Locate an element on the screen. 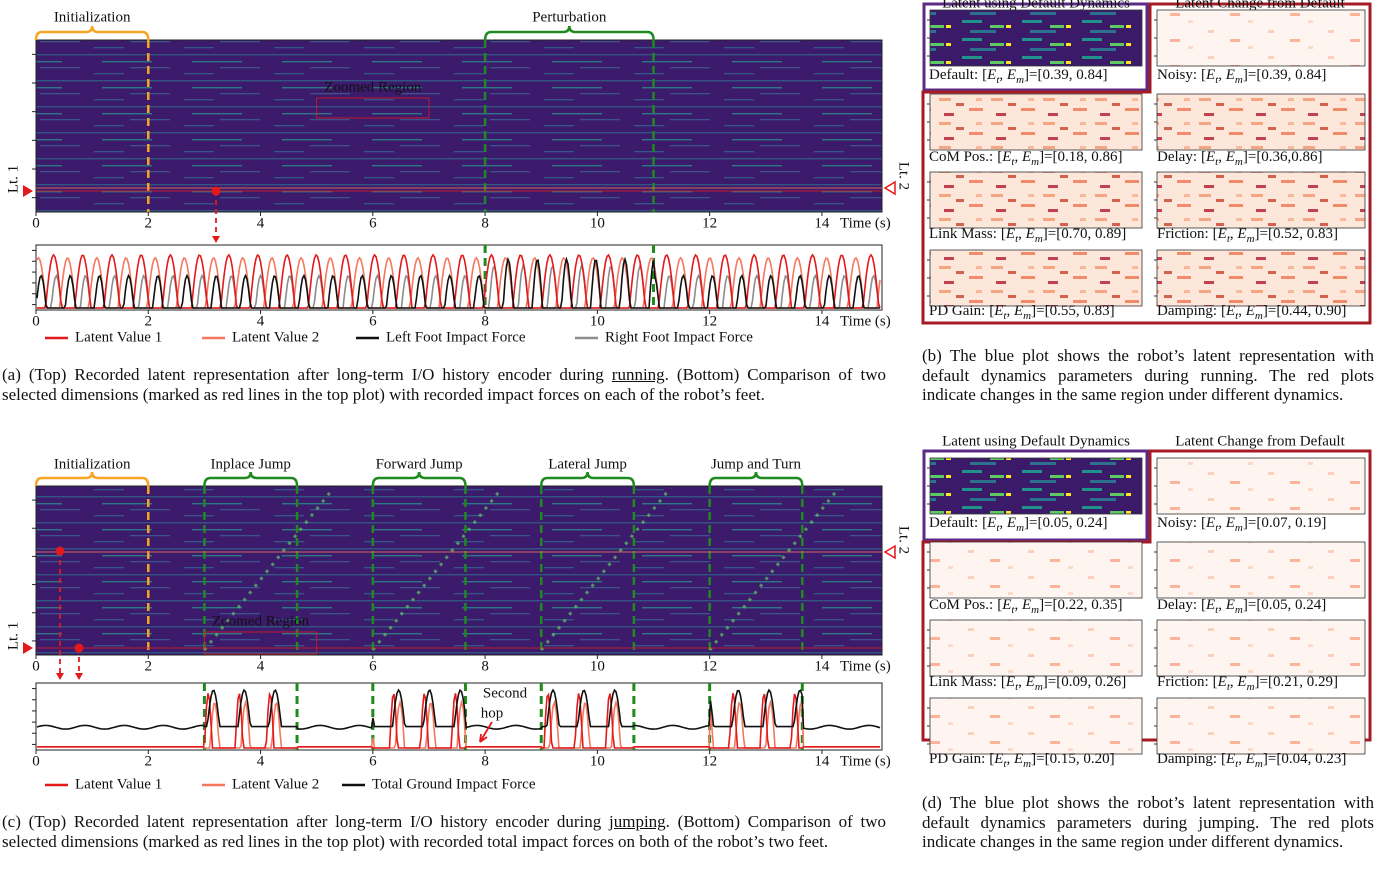  cell-label: PD Gain: [Et, Em]=[0.15, 0.20] is located at coordinates (1022, 760).